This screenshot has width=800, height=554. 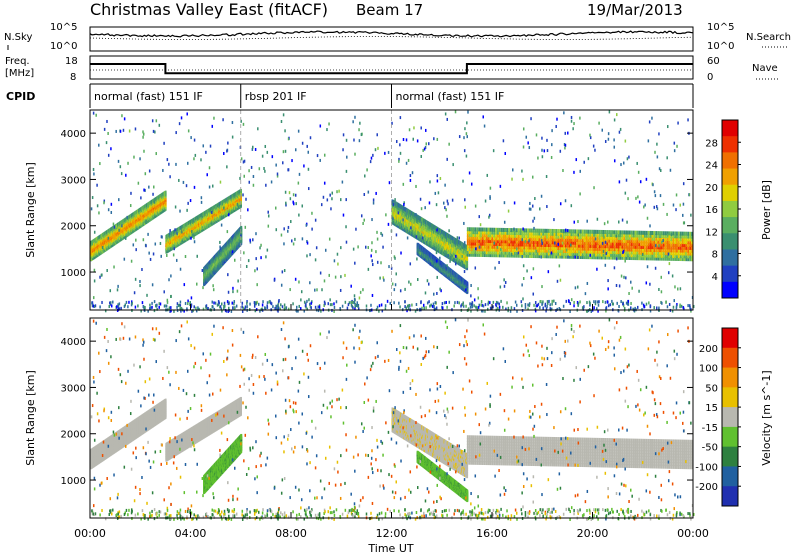 I want to click on nave-tick-bottom: 0, so click(x=710, y=77).